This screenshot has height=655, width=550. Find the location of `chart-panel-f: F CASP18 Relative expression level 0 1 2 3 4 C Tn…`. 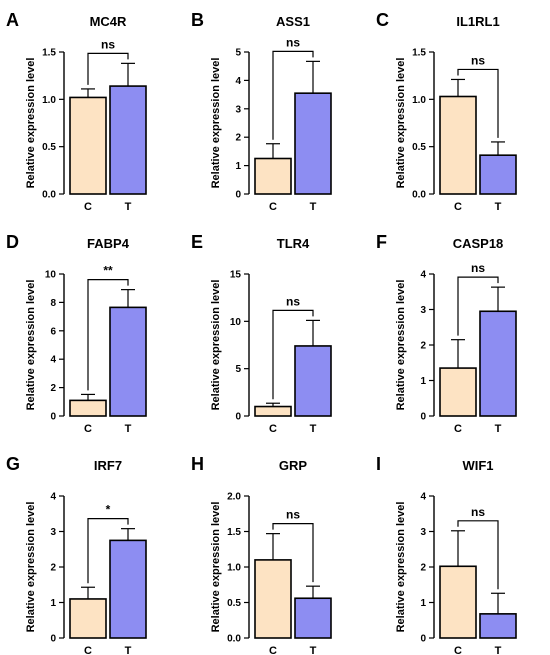

chart-panel-f: F CASP18 Relative expression level 0 1 2 3 4 C Tn… is located at coordinates (446, 333).